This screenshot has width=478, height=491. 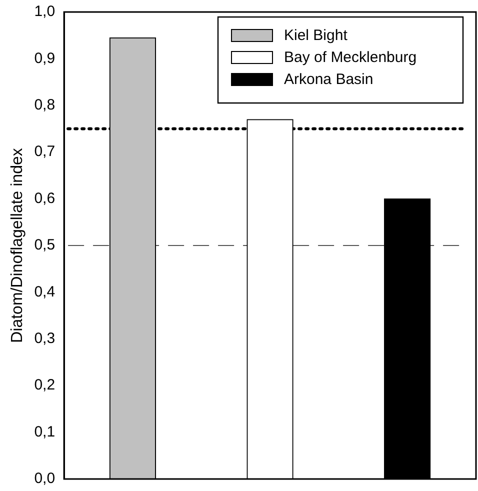 I want to click on y-tick-label: 0,9, so click(x=45, y=58).